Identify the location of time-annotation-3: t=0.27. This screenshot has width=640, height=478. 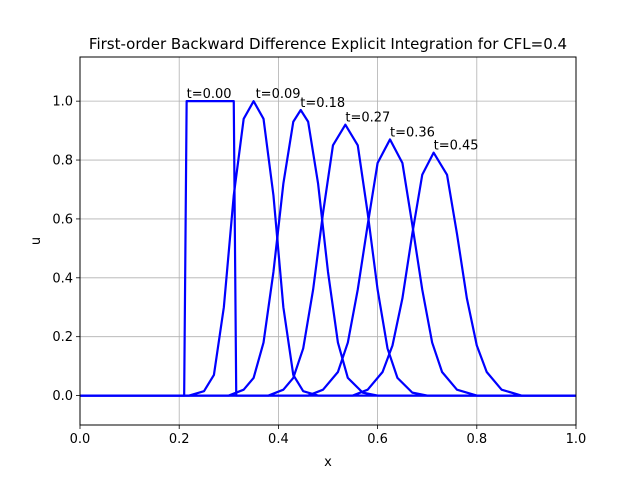
(367, 118).